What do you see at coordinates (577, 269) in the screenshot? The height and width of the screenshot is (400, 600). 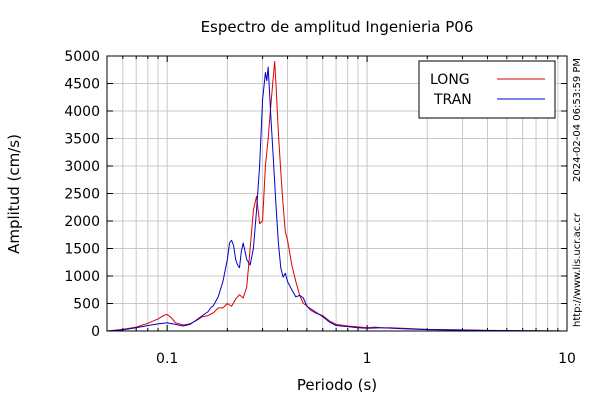 I see `source-url-label: http://www.lis.ucr.ac.cr` at bounding box center [577, 269].